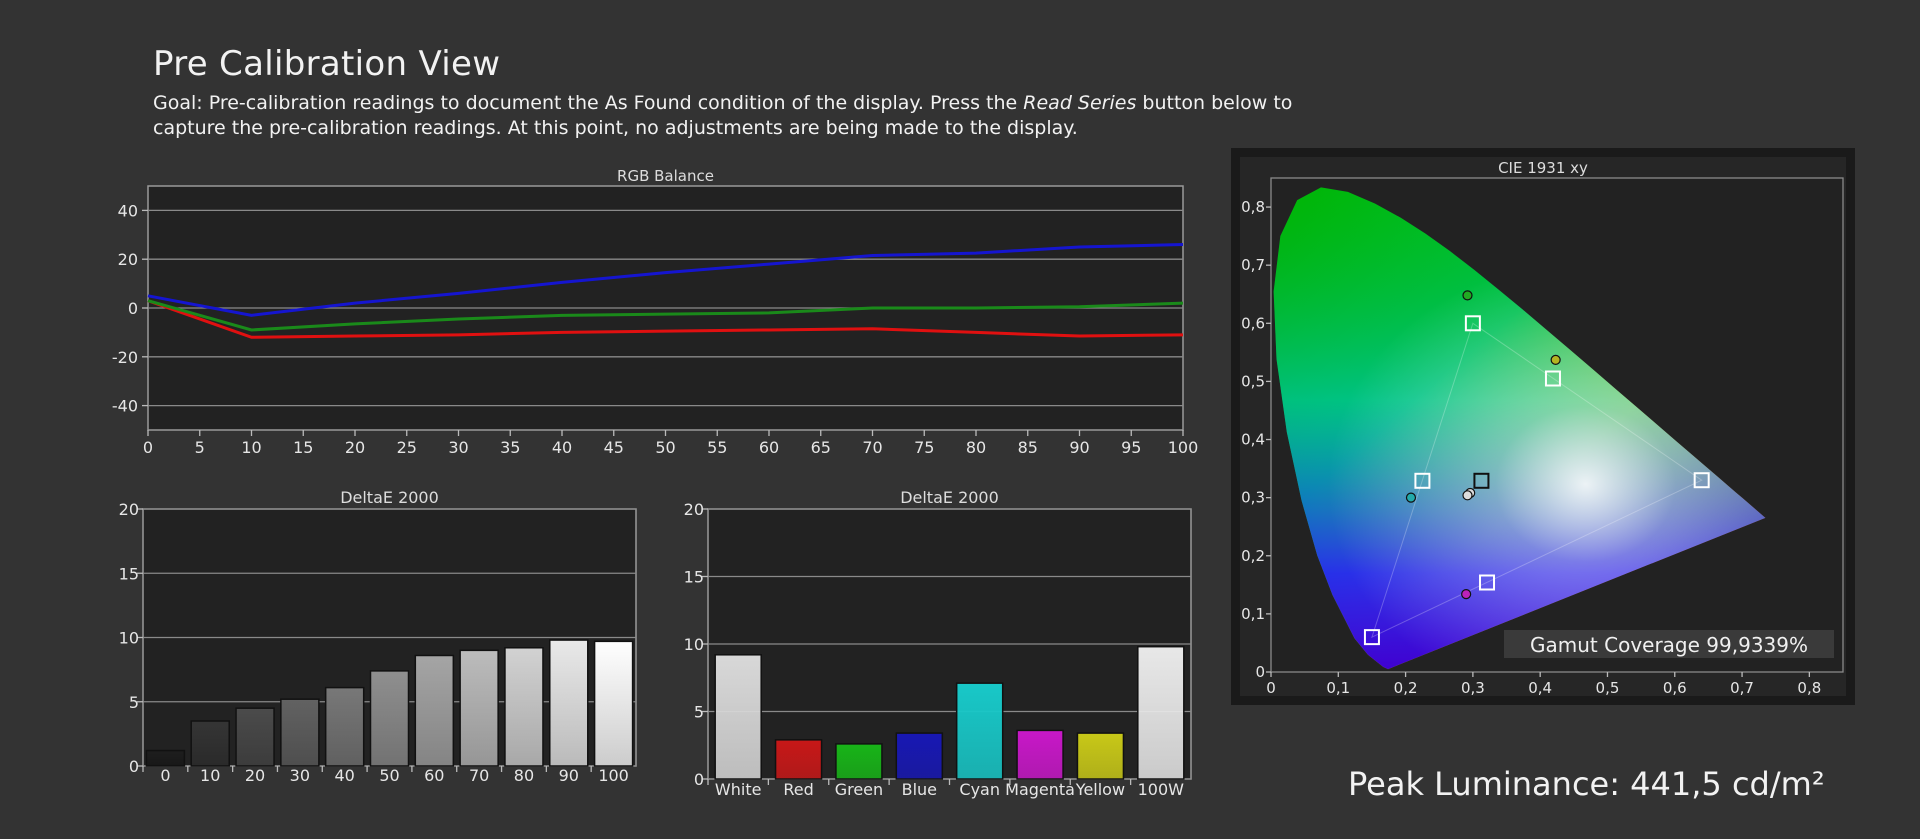  What do you see at coordinates (699, 712) in the screenshot?
I see `deltae-colors-ytick-label: 5` at bounding box center [699, 712].